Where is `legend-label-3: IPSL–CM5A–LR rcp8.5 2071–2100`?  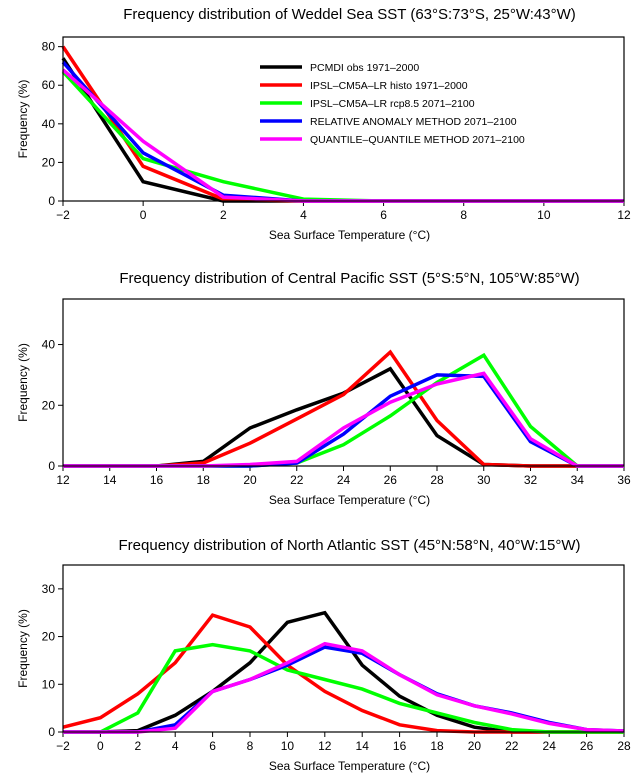 legend-label-3: IPSL–CM5A–LR rcp8.5 2071–2100 is located at coordinates (392, 104).